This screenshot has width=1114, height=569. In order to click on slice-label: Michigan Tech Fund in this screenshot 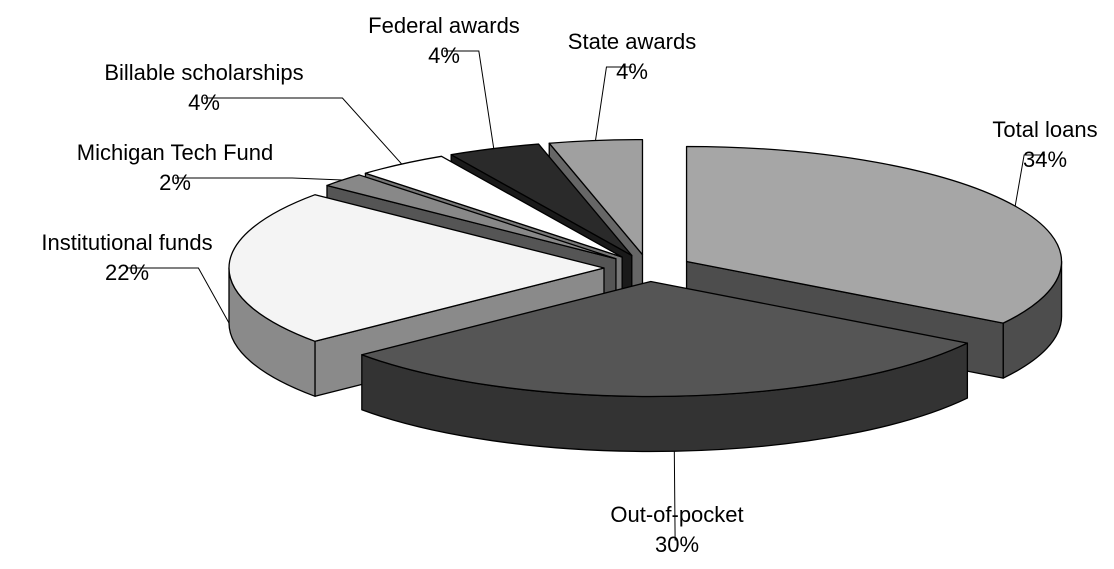, I will do `click(175, 152)`.